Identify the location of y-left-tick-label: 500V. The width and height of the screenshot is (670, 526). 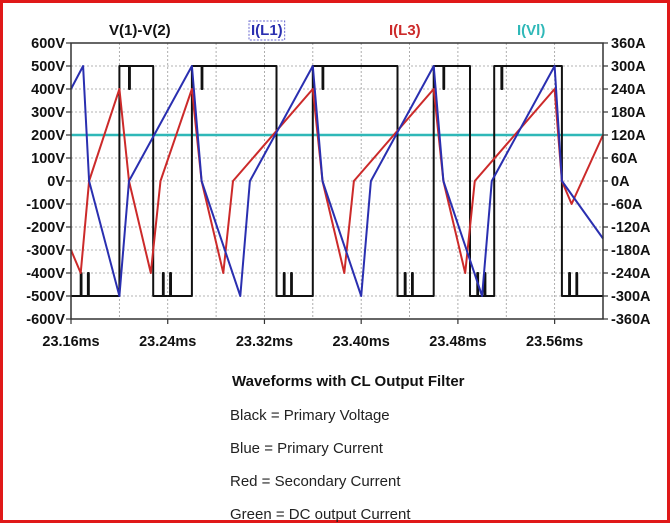
(48, 67).